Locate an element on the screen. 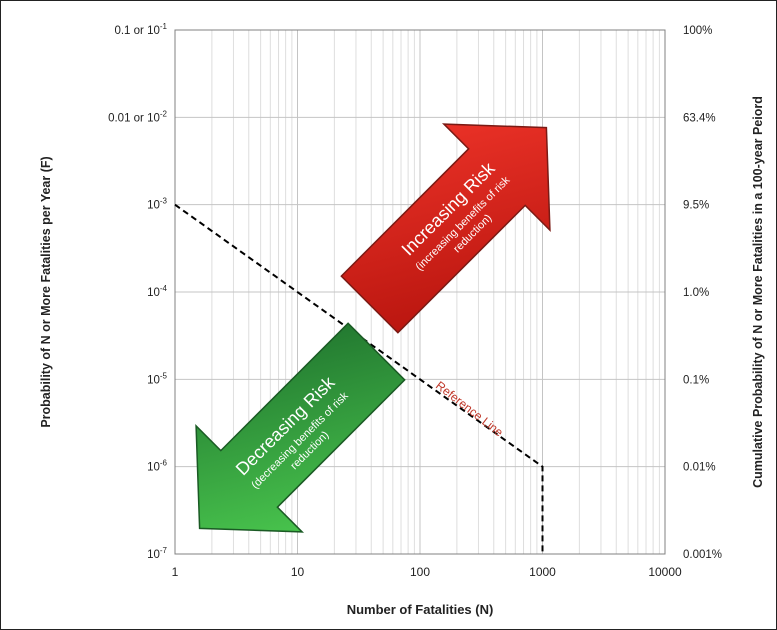 This screenshot has height=630, width=777. x-tick-label: 1000 is located at coordinates (542, 572).